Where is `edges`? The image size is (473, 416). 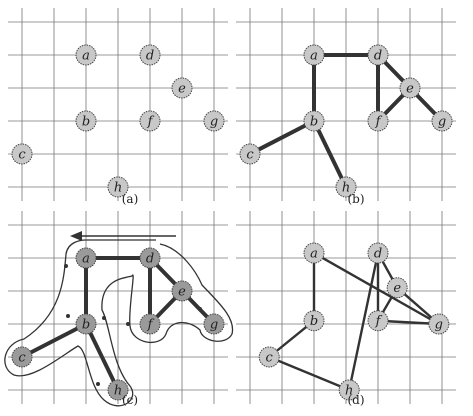
edges is located at coordinates (354, 321).